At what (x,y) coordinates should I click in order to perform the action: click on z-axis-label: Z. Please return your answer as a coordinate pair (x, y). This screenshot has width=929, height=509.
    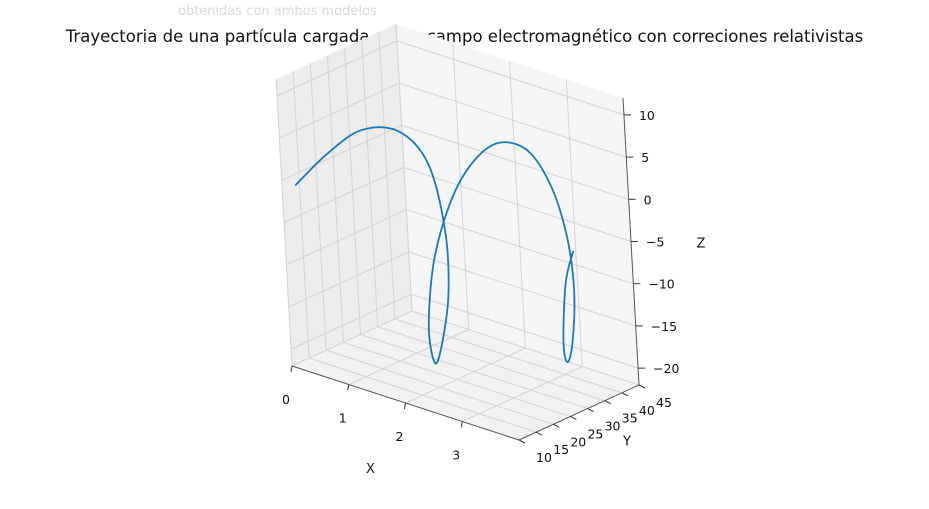
    Looking at the image, I should click on (701, 244).